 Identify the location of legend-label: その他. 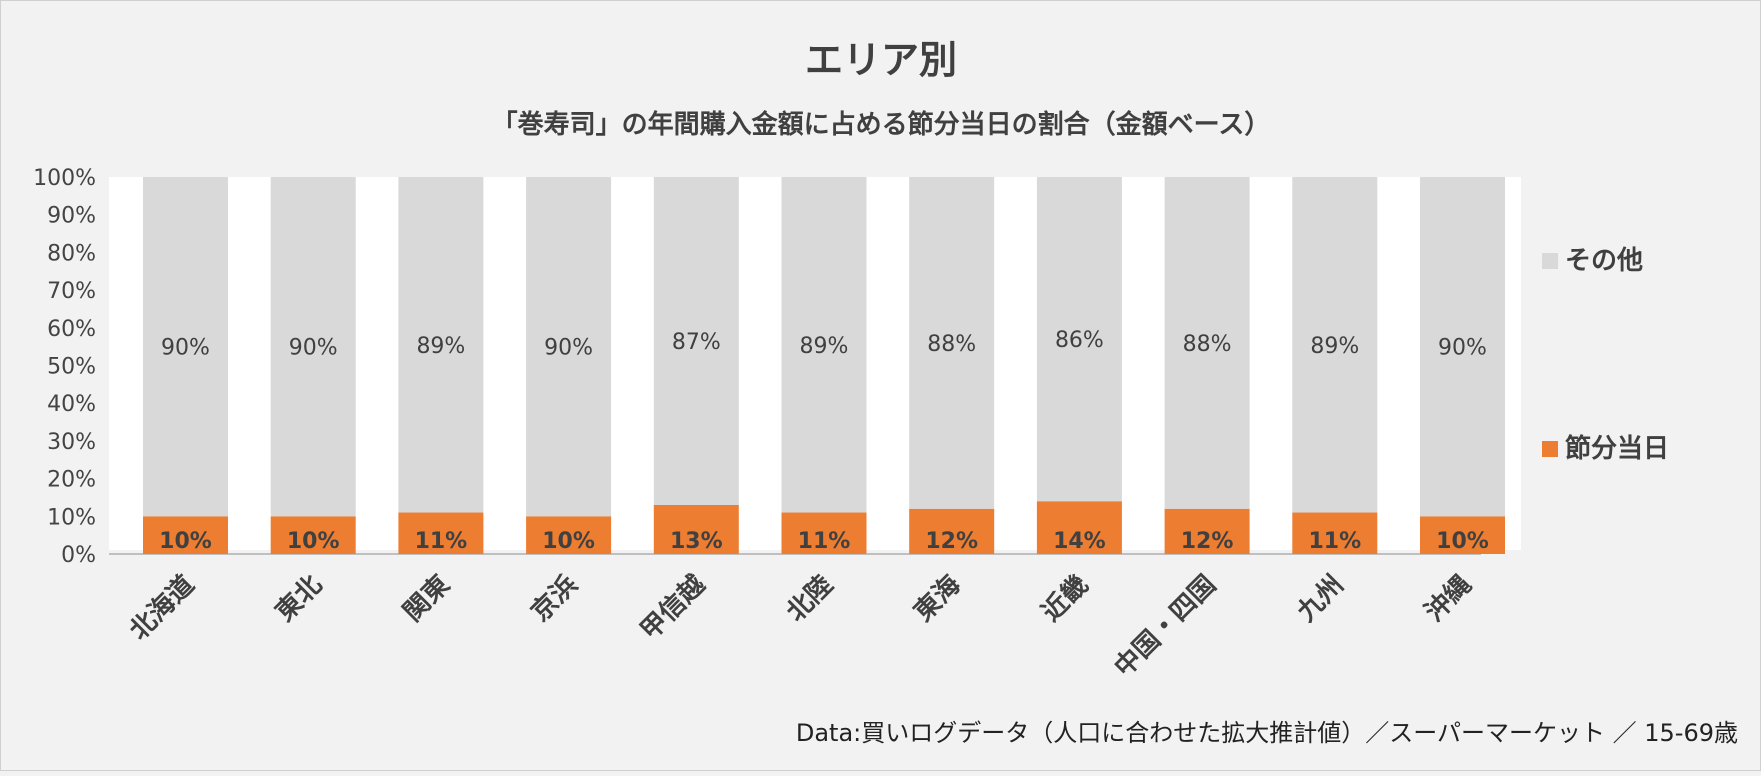
(1604, 261).